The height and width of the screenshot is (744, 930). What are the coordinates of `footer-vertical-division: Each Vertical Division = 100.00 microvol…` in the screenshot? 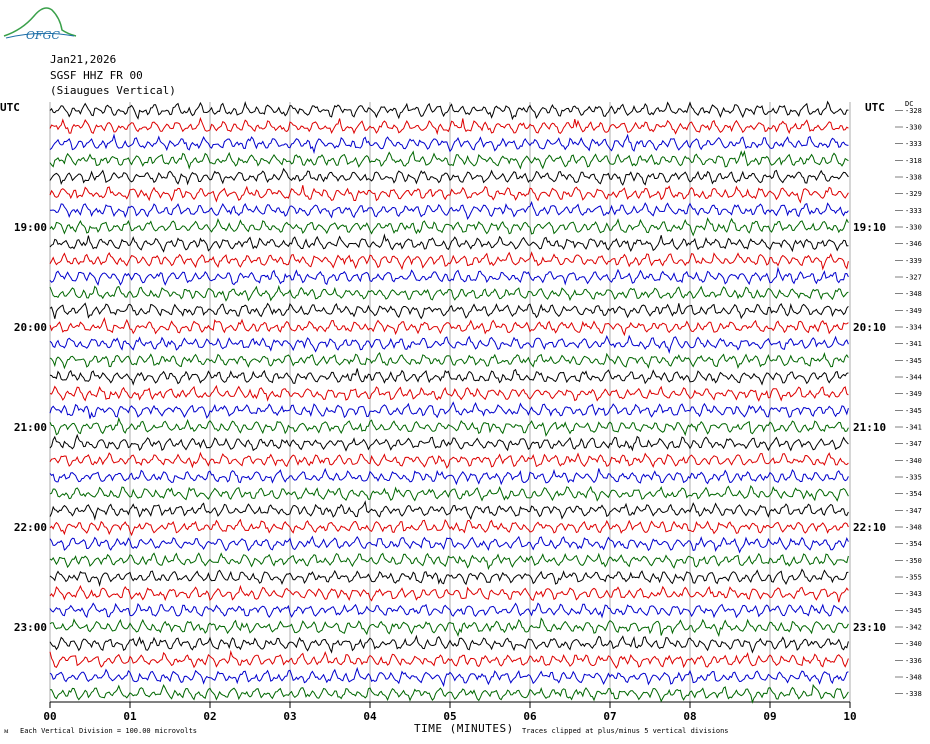 It's located at (109, 731).